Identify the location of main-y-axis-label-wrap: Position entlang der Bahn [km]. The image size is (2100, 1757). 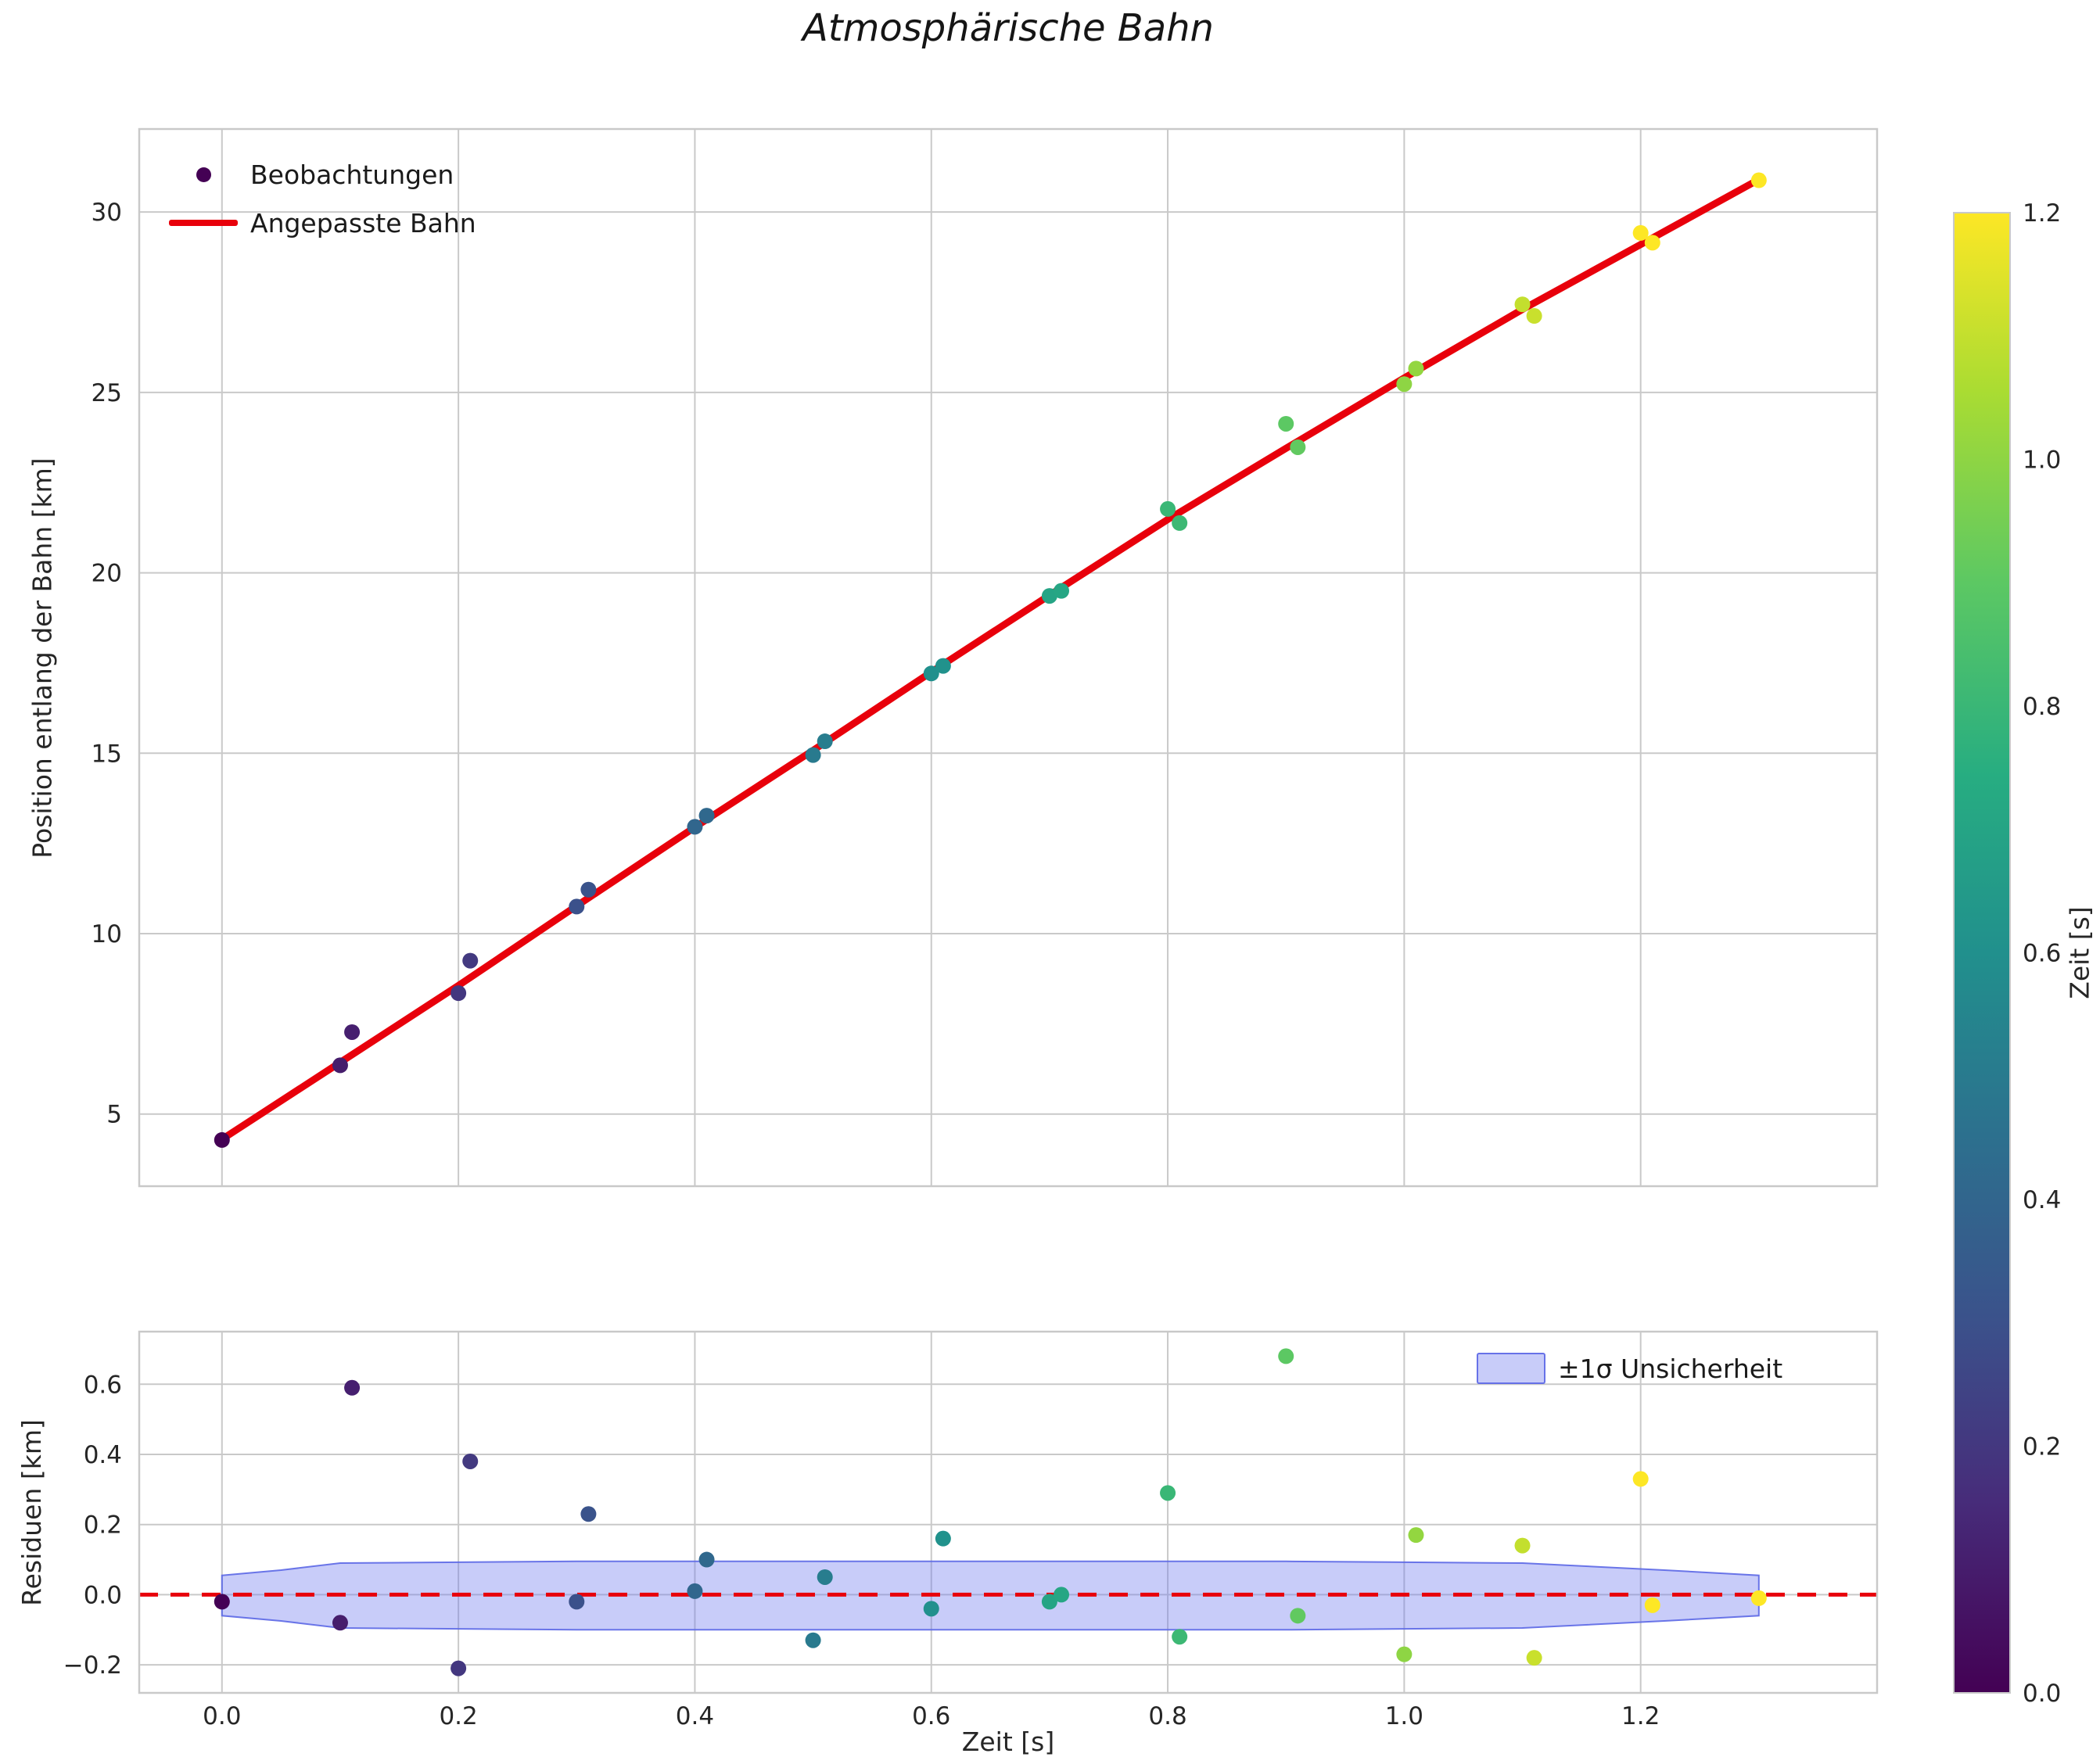
(42, 657).